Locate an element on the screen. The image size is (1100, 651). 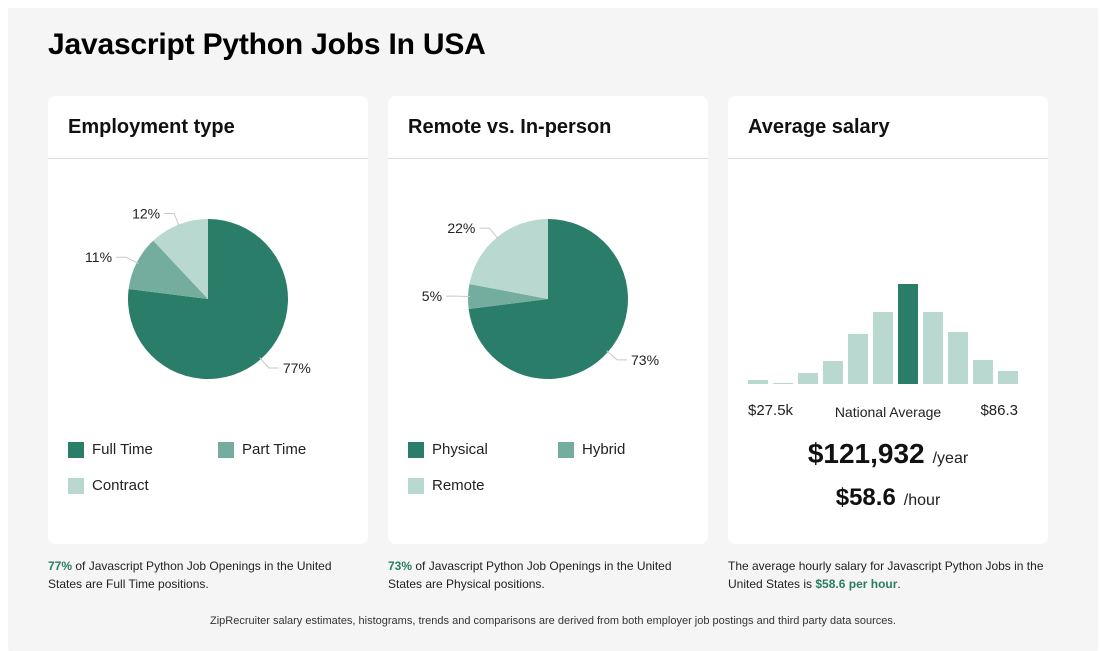
legend-hybrid: Hybrid is located at coordinates (591, 449).